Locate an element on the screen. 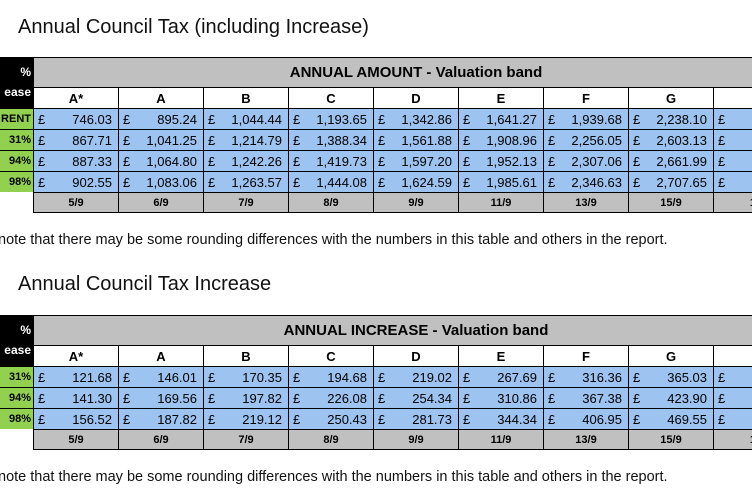 Image resolution: width=752 pixels, height=500 pixels. band-header: ANNUAL AMOUNT - Valuation band is located at coordinates (392, 72).